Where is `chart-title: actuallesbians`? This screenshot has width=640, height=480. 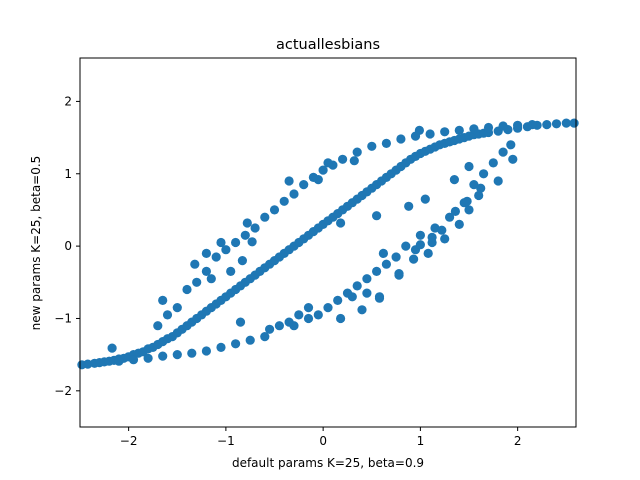
chart-title: actuallesbians is located at coordinates (328, 45).